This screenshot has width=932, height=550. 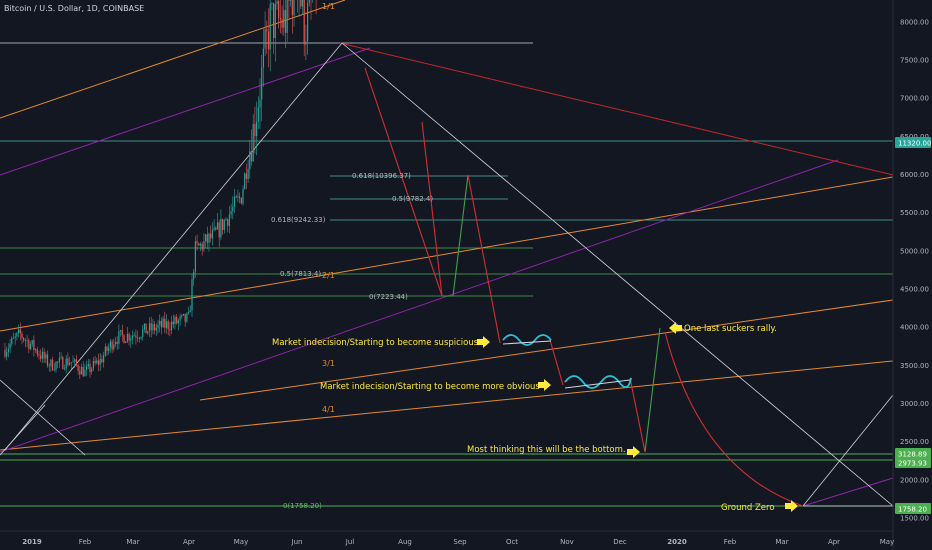 What do you see at coordinates (328, 275) in the screenshot?
I see `fan-label: 2/1` at bounding box center [328, 275].